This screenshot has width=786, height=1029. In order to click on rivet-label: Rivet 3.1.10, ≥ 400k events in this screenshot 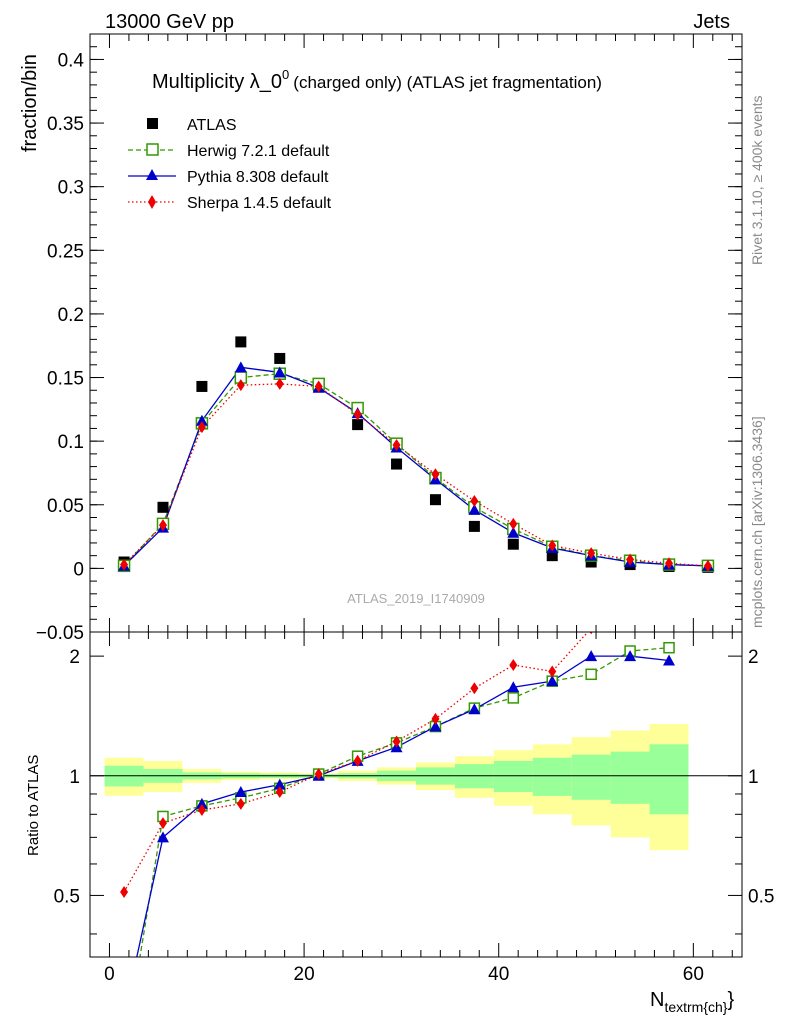, I will do `click(757, 180)`.